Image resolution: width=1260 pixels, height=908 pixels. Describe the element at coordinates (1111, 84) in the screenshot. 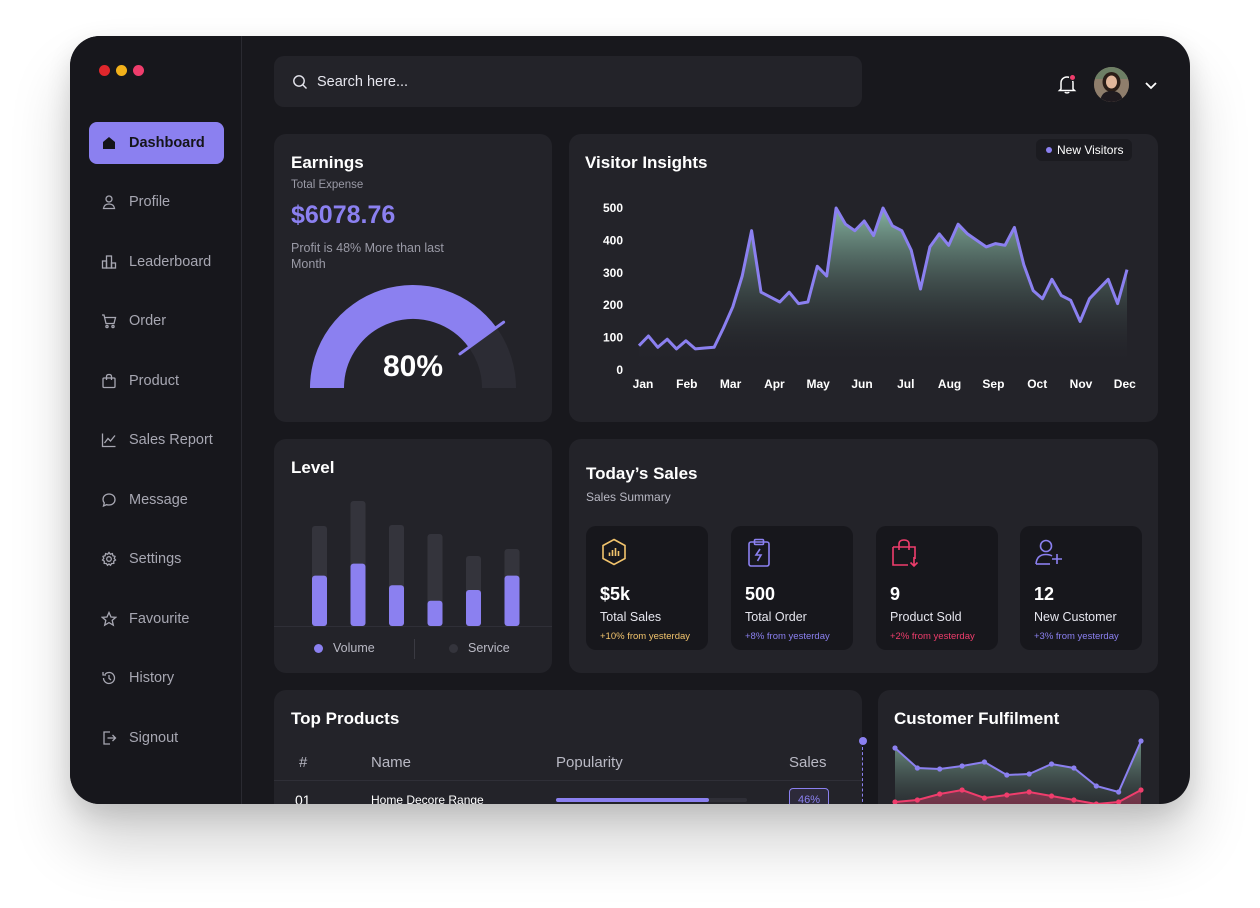

I see `avatar` at that location.